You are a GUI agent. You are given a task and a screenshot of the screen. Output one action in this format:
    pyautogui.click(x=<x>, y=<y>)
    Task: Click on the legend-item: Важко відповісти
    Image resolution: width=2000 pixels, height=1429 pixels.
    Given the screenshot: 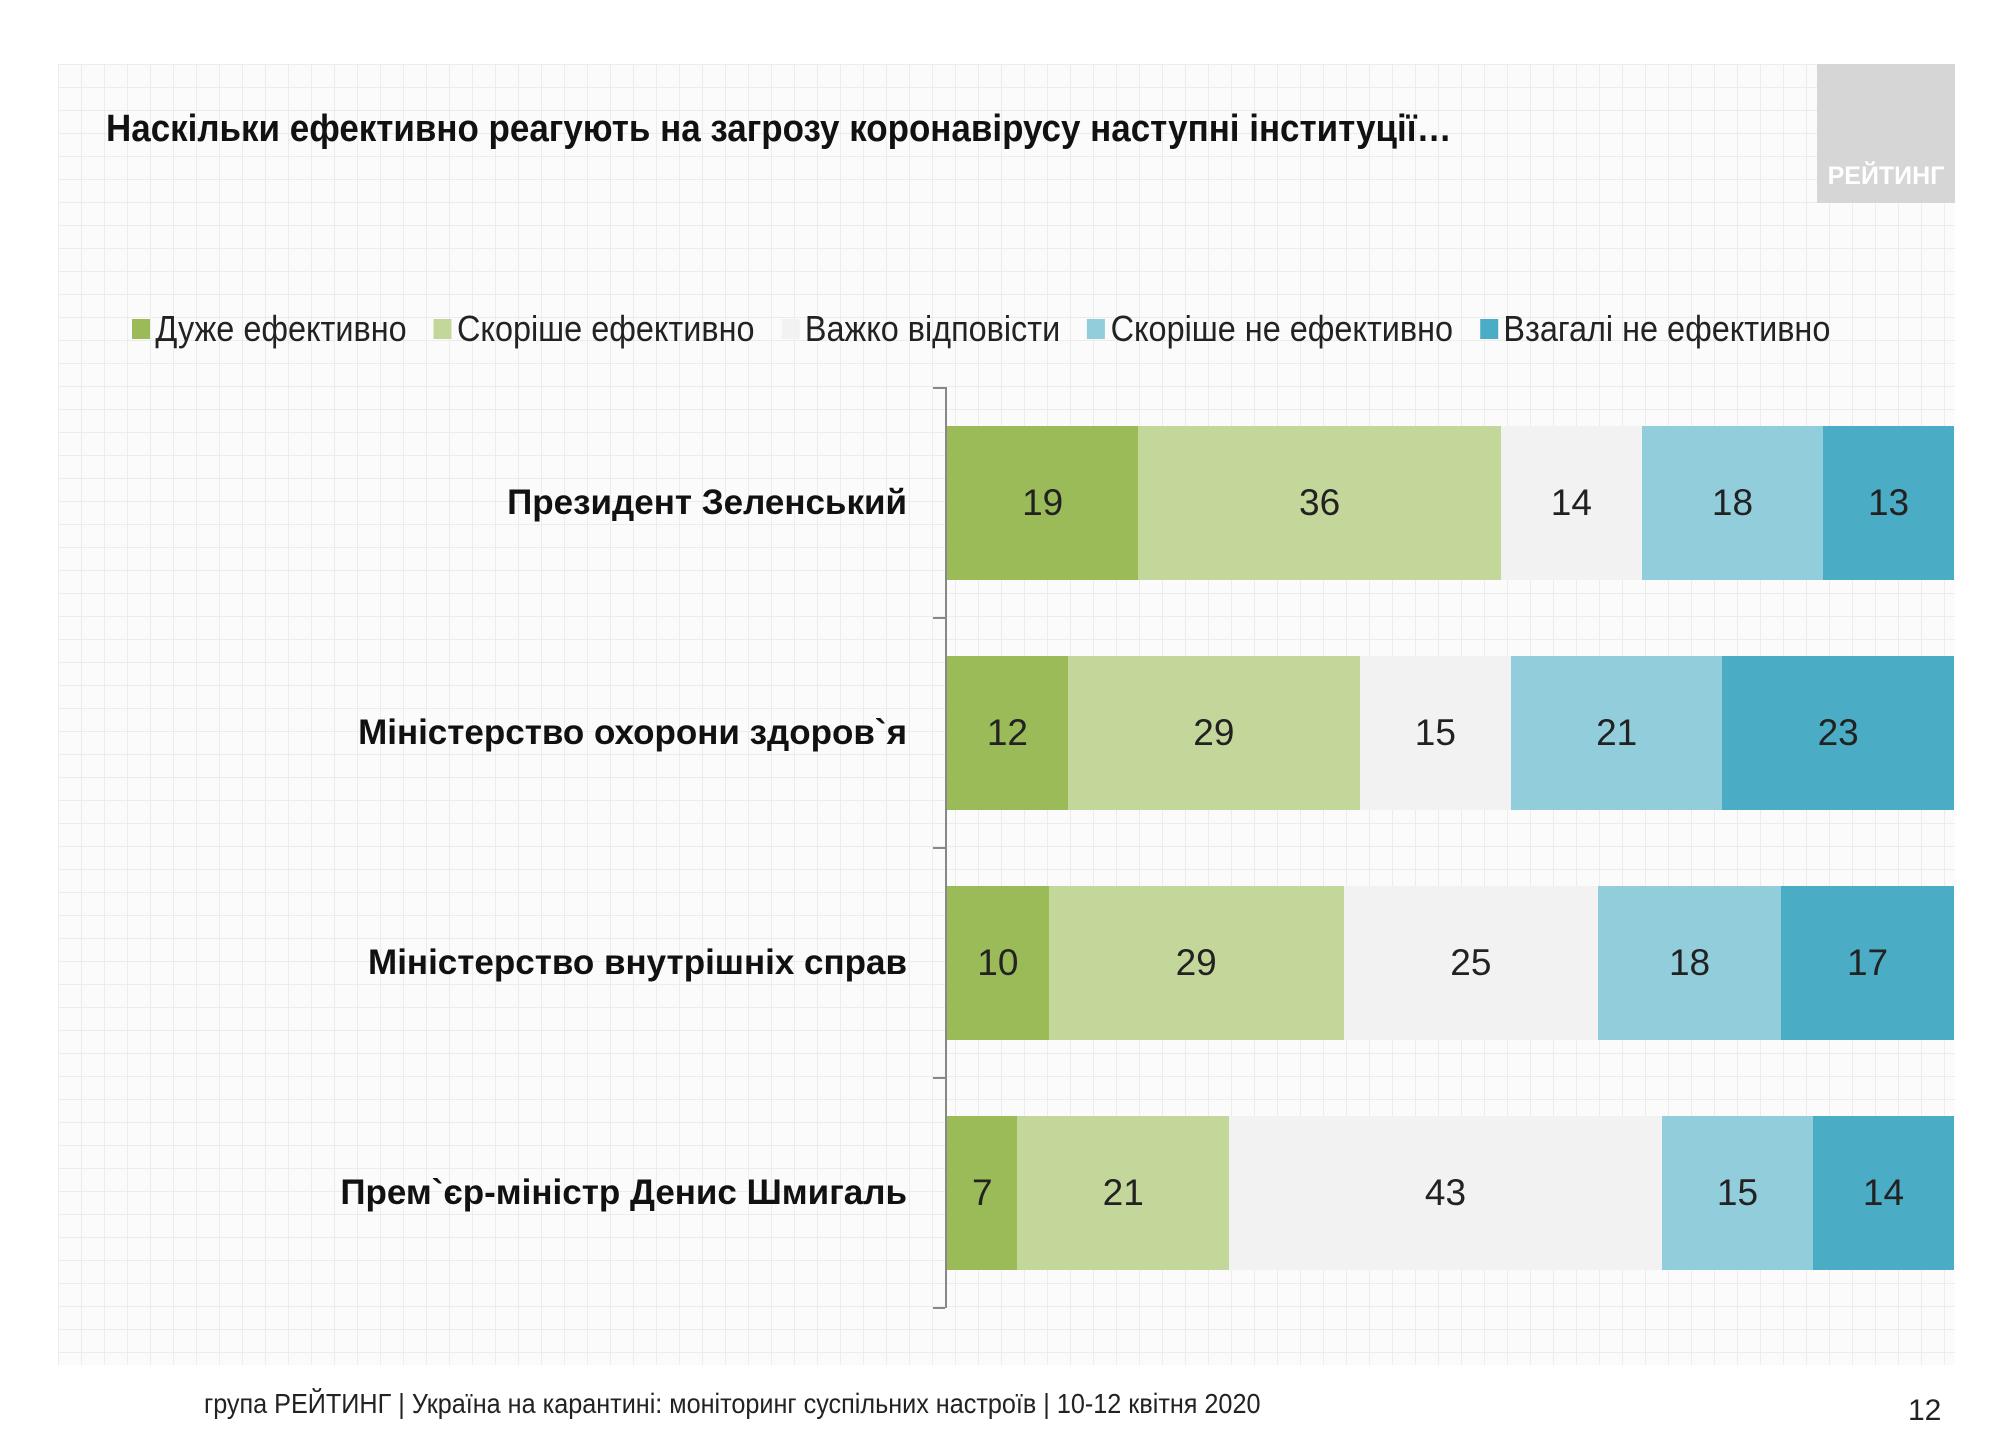 What is the action you would take?
    pyautogui.click(x=921, y=329)
    